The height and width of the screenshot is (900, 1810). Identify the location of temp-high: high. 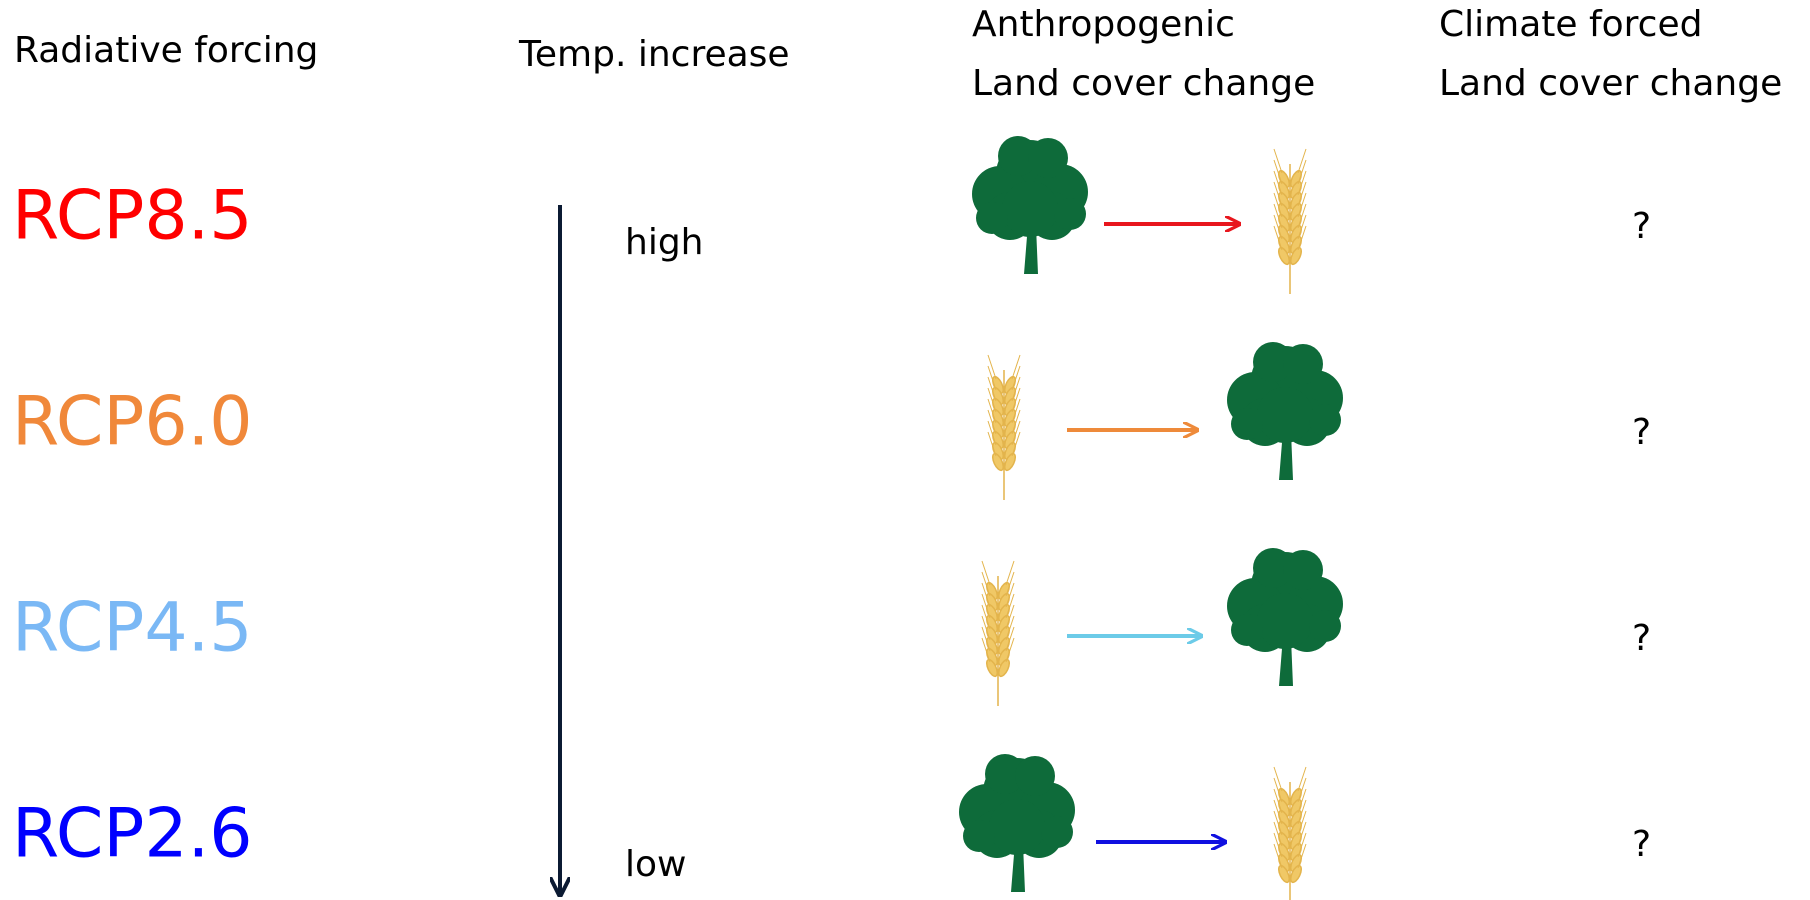
(664, 242).